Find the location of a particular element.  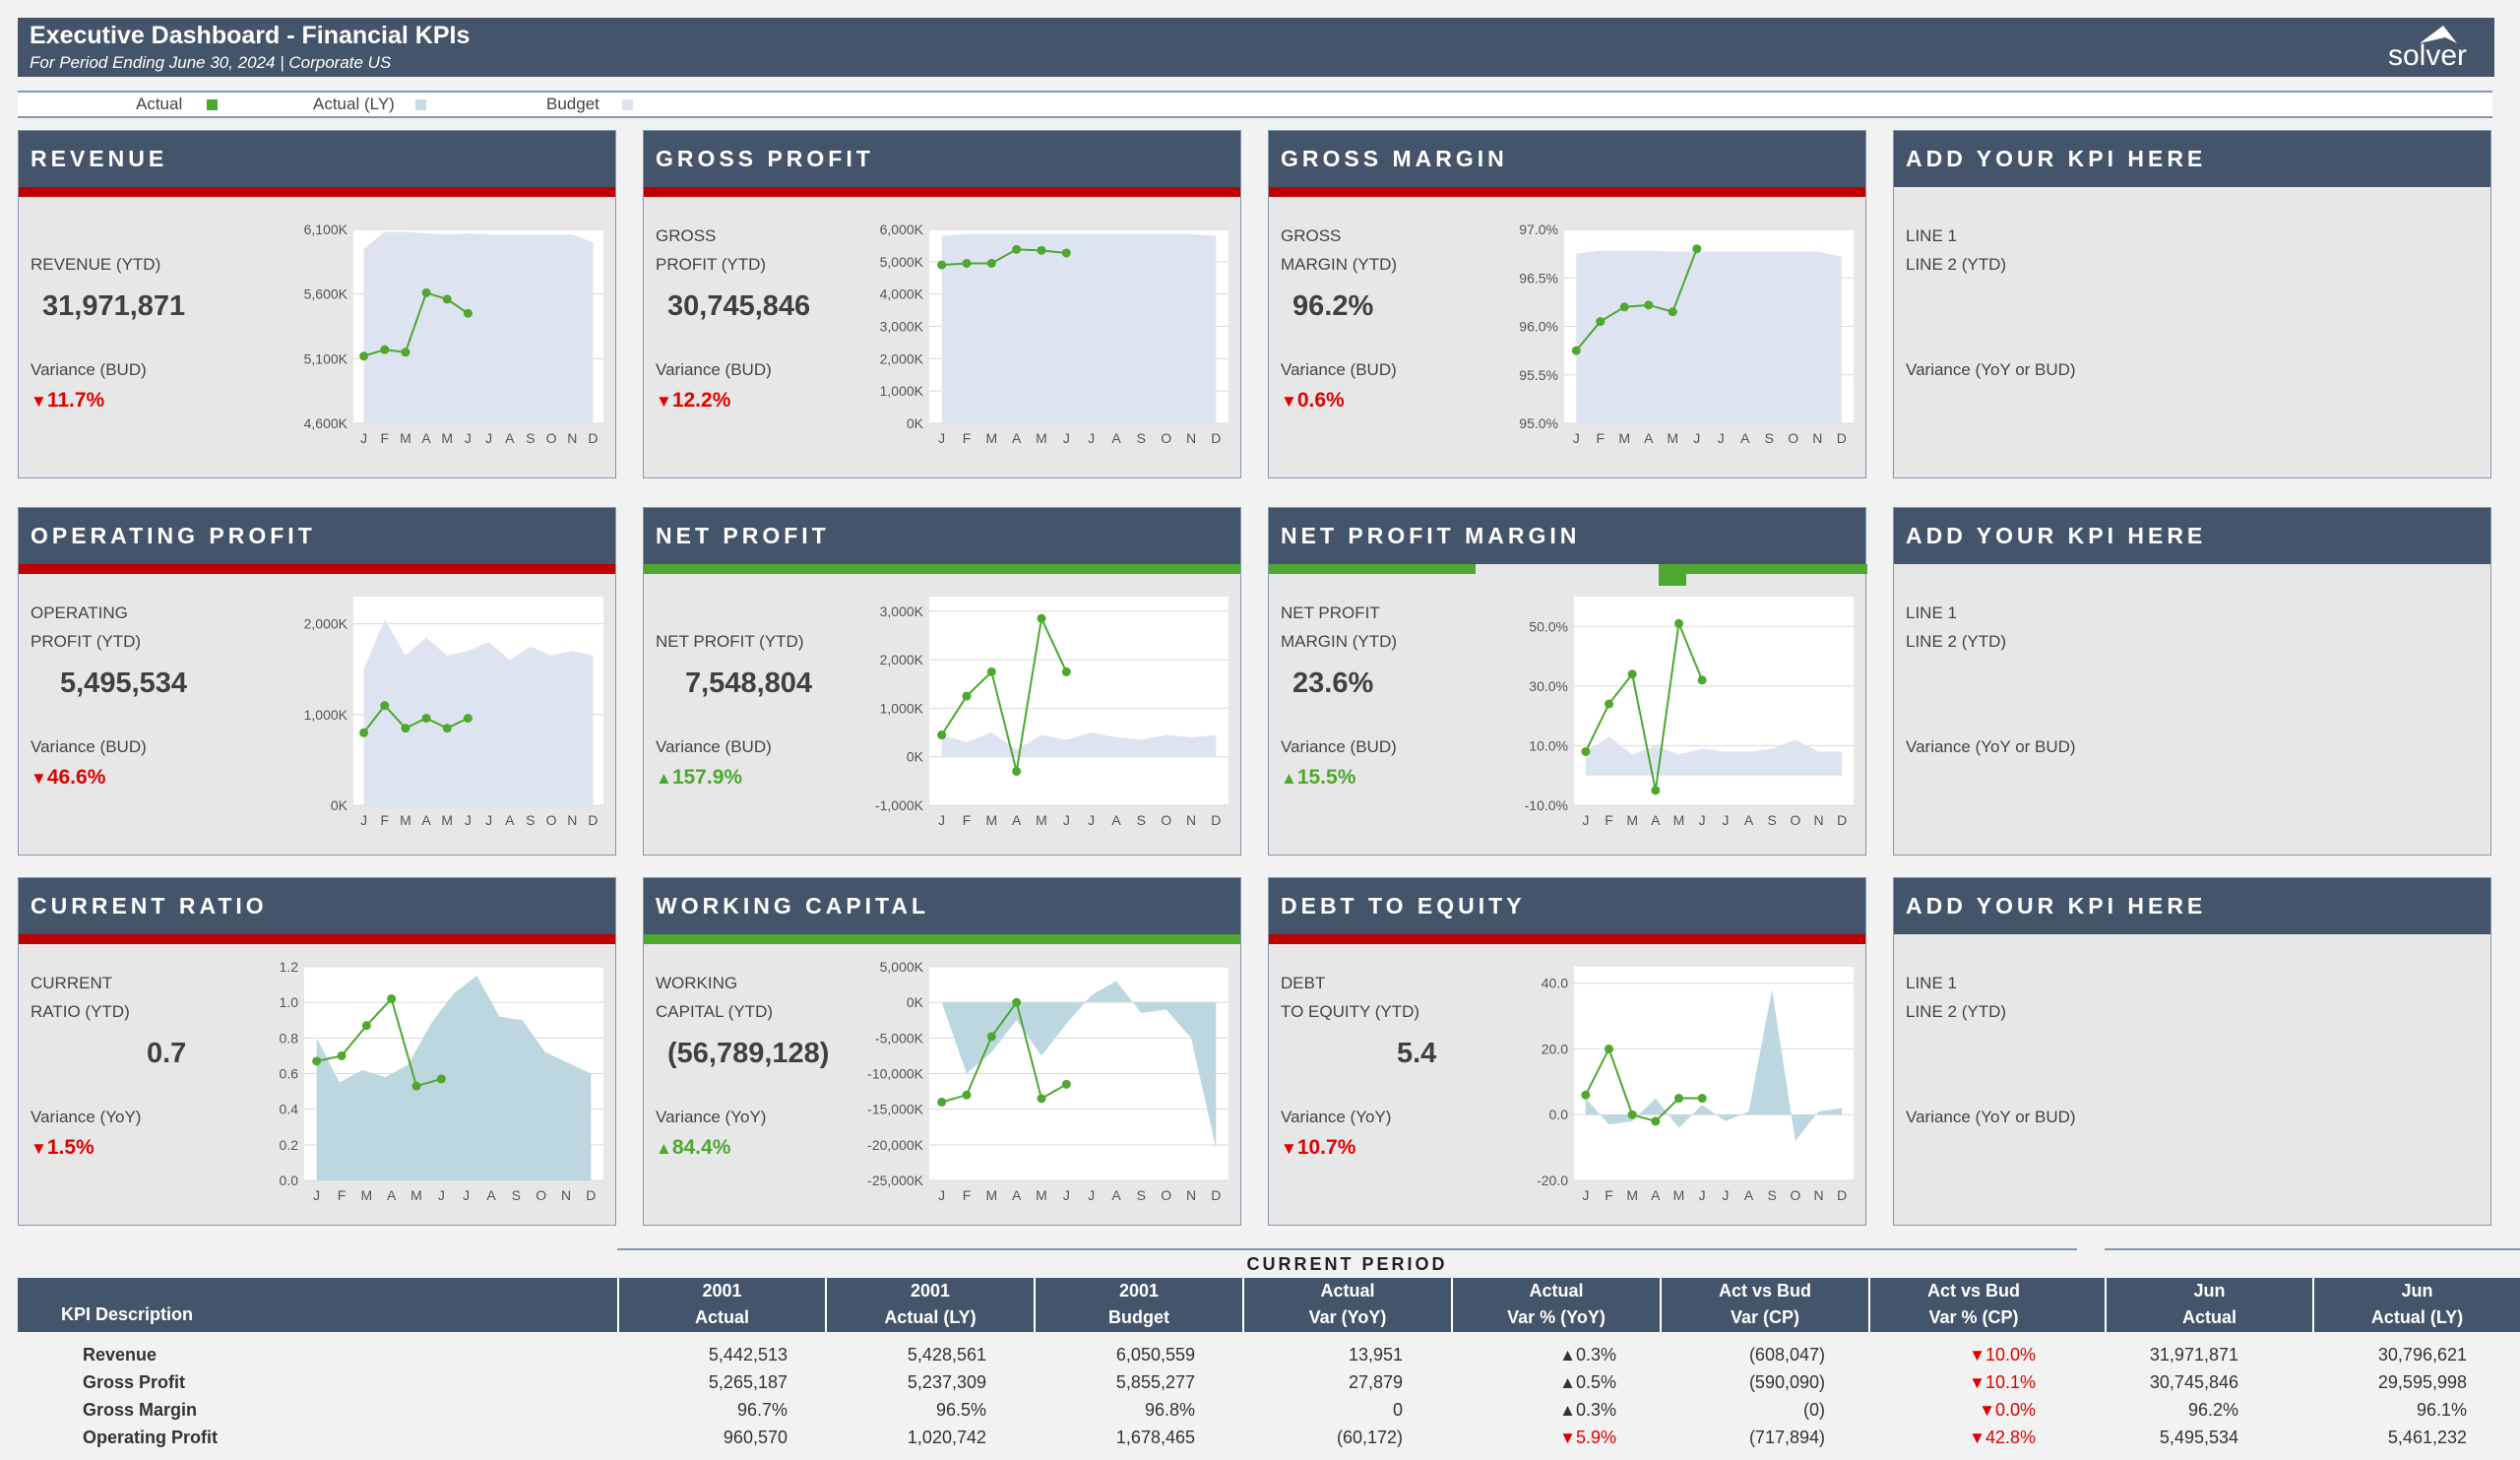

y-tick-label: 0K is located at coordinates (915, 423).